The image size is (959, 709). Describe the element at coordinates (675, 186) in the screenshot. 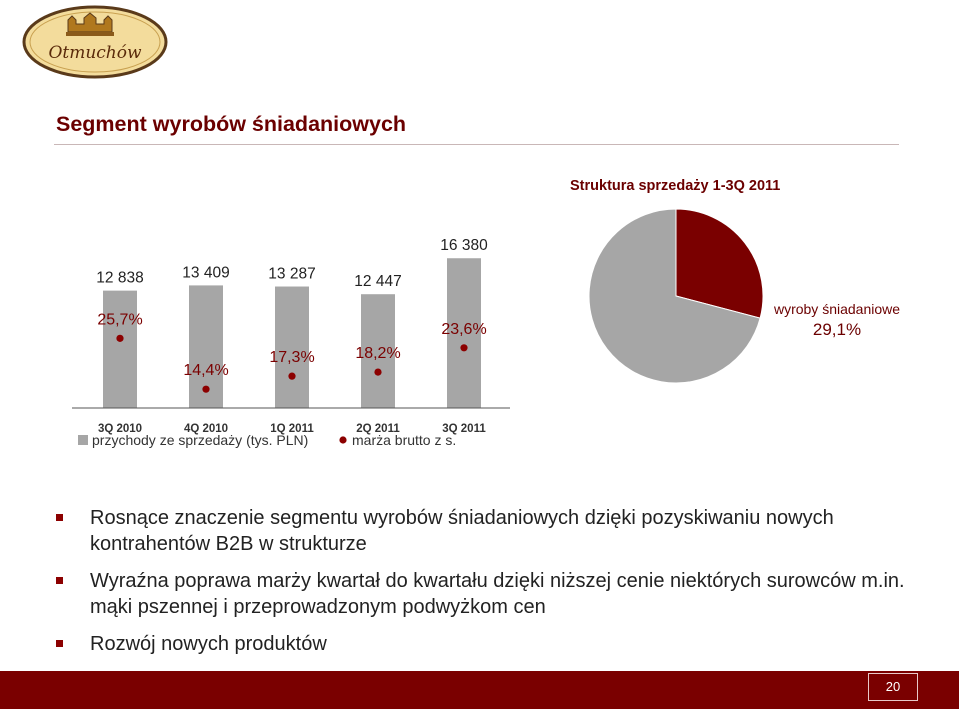

I see `pie-chart-title: Struktura sprzedaży 1-3Q 2011` at that location.